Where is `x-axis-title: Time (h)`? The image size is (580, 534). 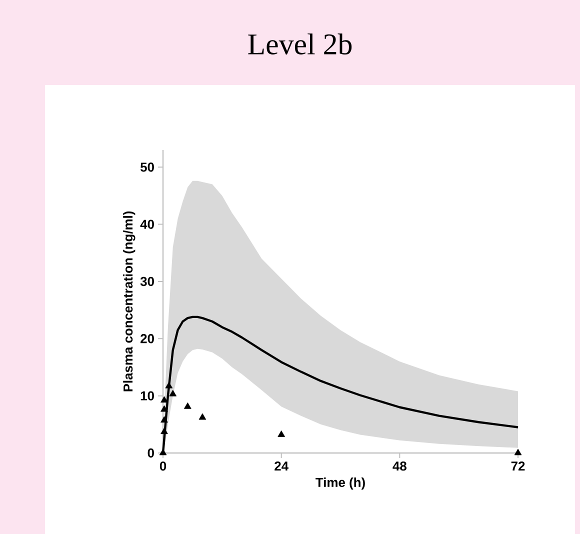
x-axis-title: Time (h) is located at coordinates (340, 484).